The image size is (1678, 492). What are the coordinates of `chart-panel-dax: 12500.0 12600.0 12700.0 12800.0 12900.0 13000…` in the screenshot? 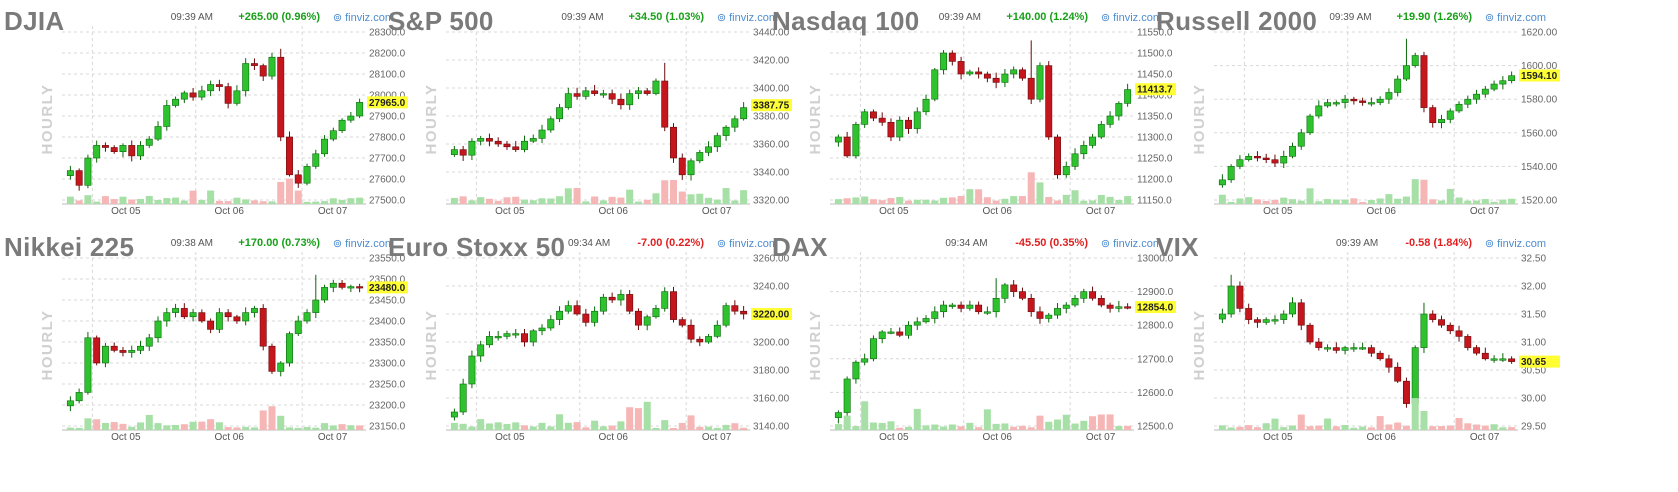 It's located at (972, 343).